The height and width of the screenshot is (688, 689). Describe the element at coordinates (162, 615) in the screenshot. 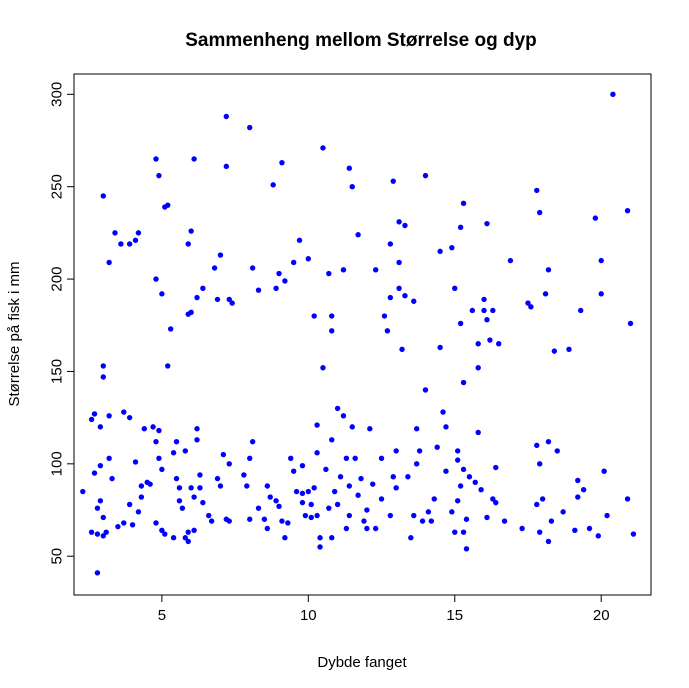

I see `x-tick-label: 5` at that location.